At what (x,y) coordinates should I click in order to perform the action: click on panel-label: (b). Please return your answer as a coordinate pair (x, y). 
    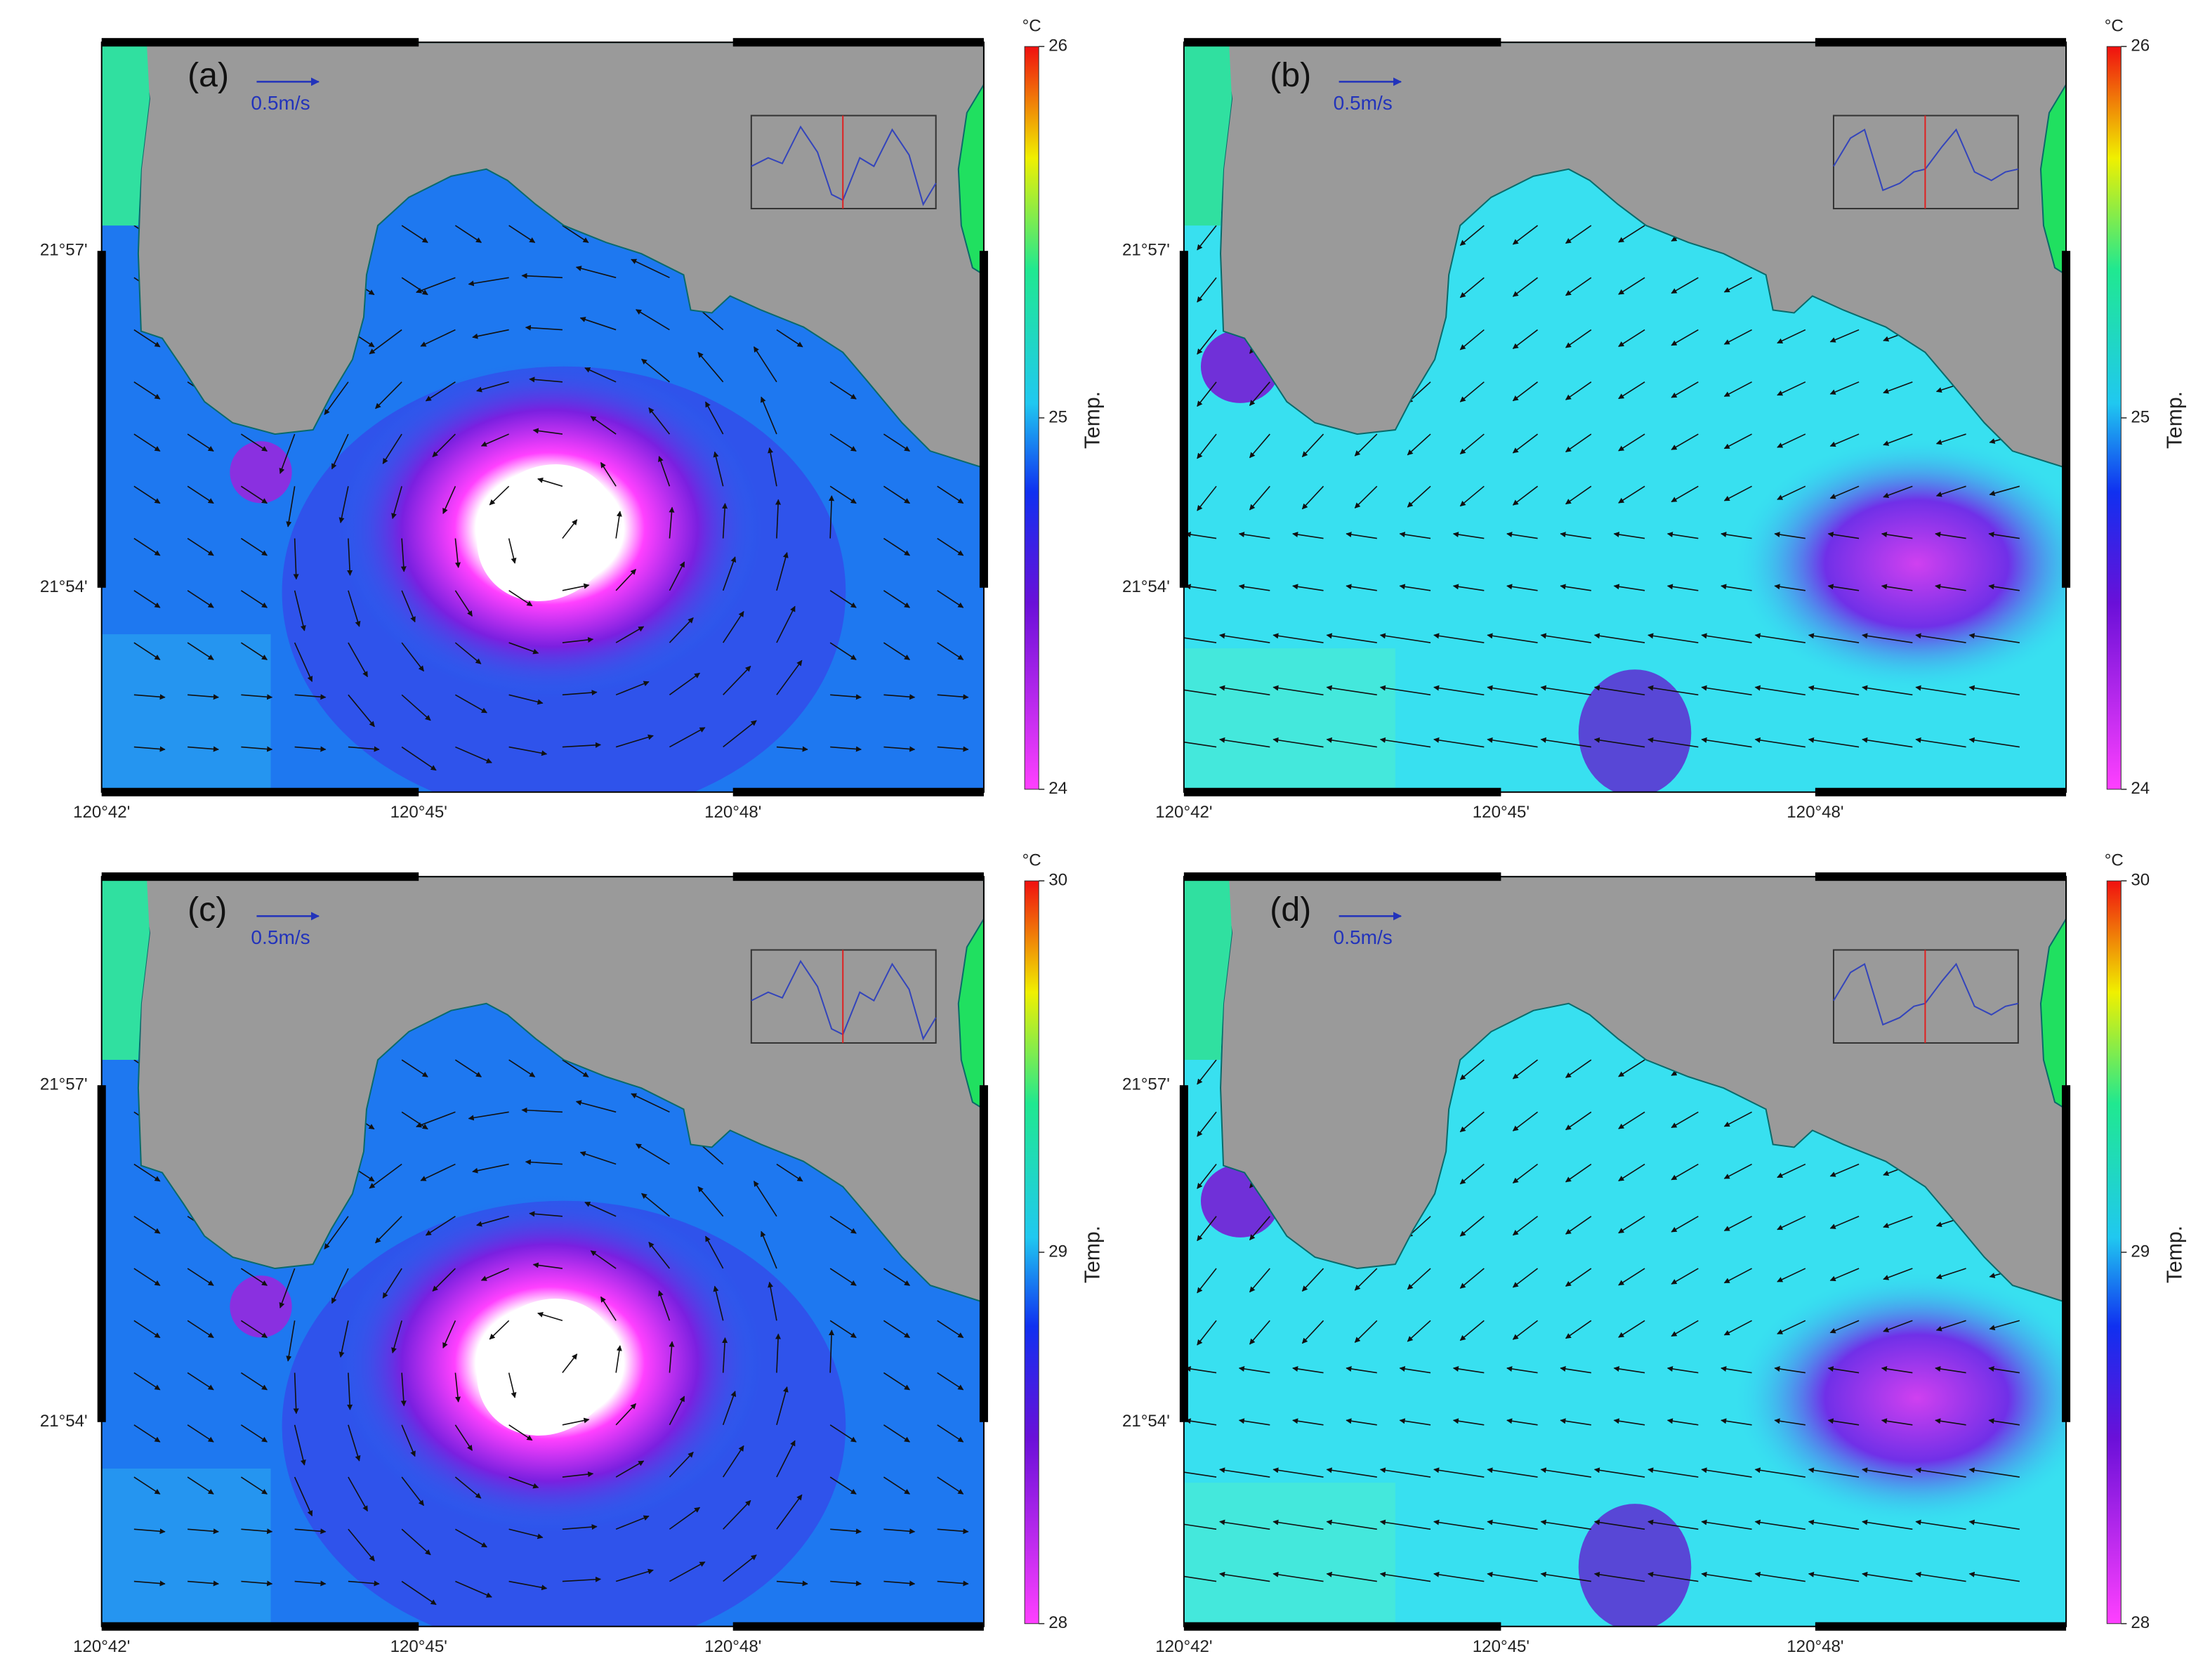
    Looking at the image, I should click on (1290, 75).